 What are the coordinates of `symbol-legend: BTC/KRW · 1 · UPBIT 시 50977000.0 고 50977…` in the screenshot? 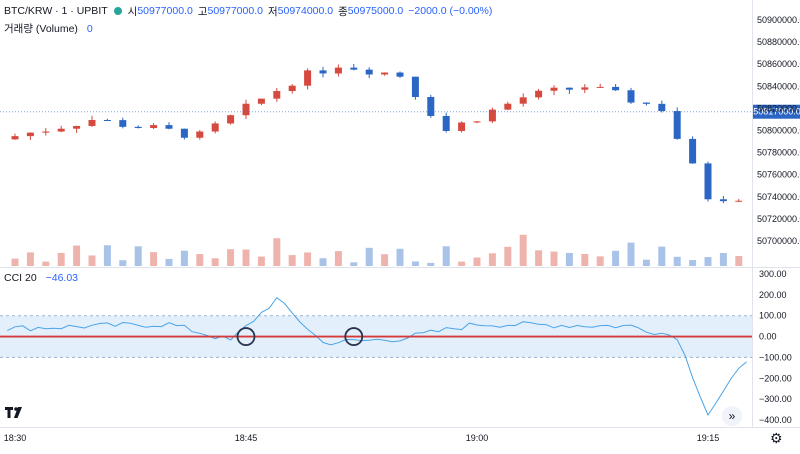 It's located at (250, 11).